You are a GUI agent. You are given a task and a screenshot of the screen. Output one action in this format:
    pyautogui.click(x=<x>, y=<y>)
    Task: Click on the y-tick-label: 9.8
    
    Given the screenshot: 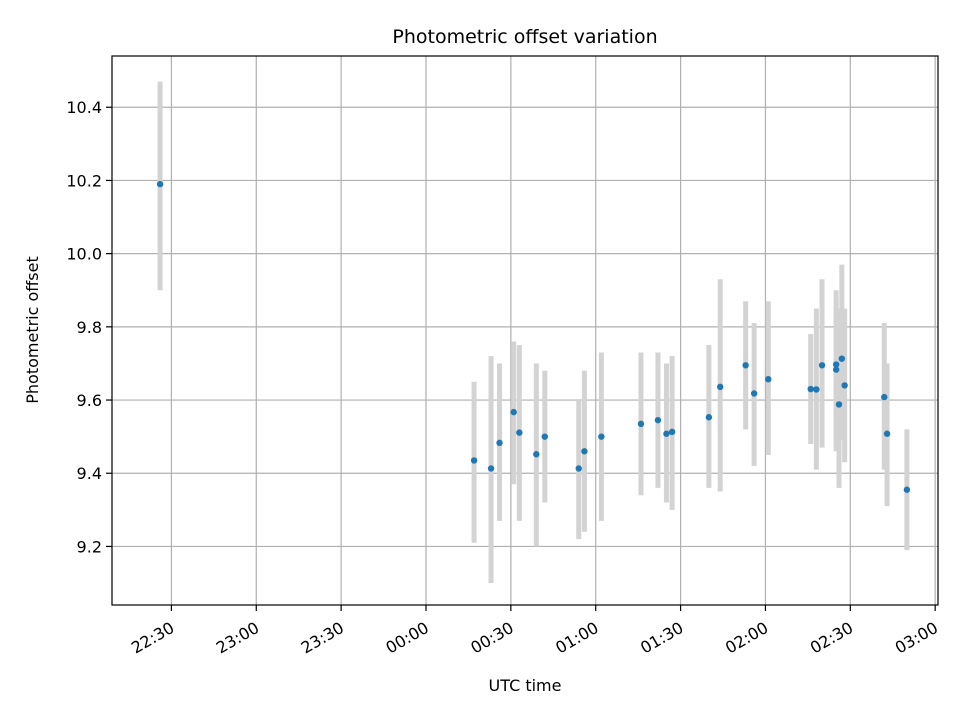 What is the action you would take?
    pyautogui.click(x=89, y=327)
    